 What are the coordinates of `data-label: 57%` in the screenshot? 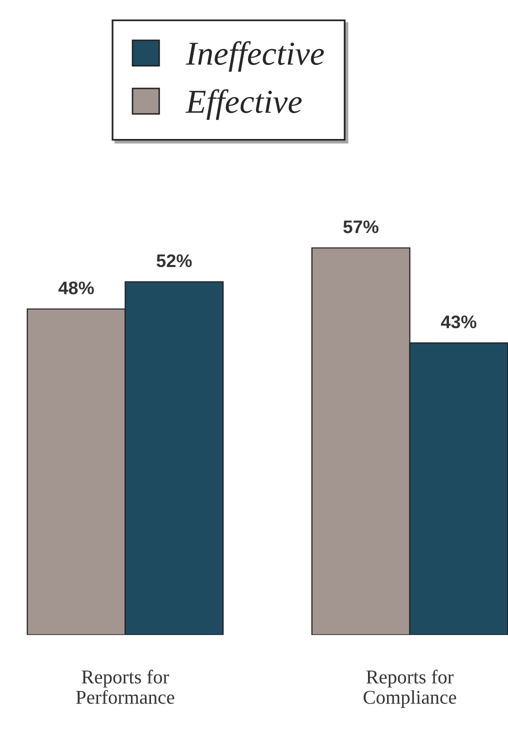 It's located at (360, 227).